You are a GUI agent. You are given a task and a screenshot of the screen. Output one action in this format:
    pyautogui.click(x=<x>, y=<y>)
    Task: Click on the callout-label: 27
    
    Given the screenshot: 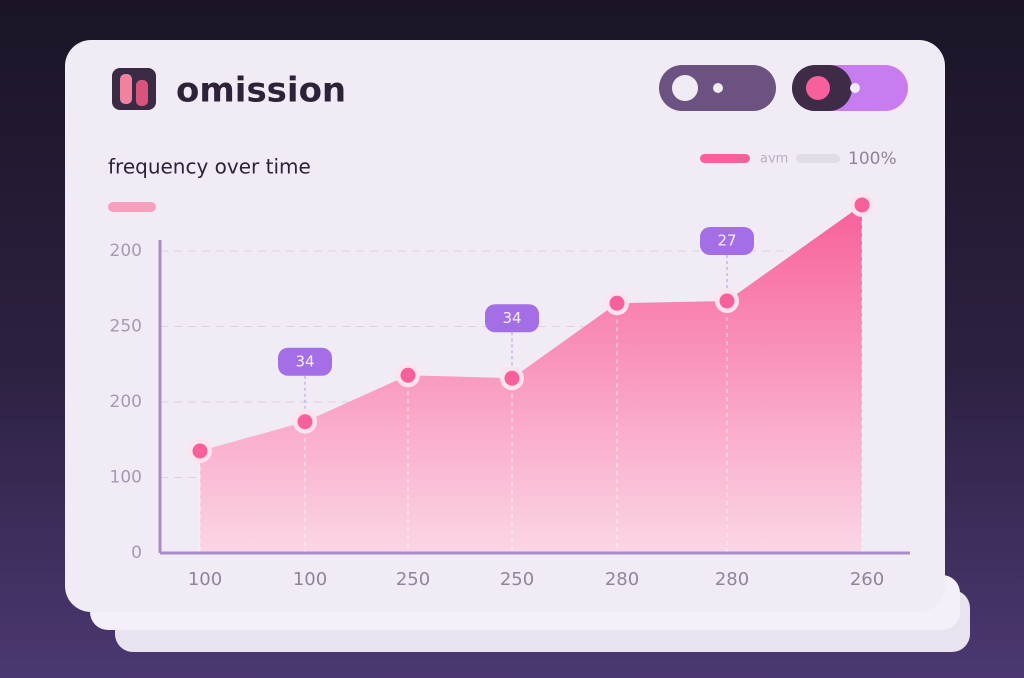 What is the action you would take?
    pyautogui.click(x=726, y=241)
    